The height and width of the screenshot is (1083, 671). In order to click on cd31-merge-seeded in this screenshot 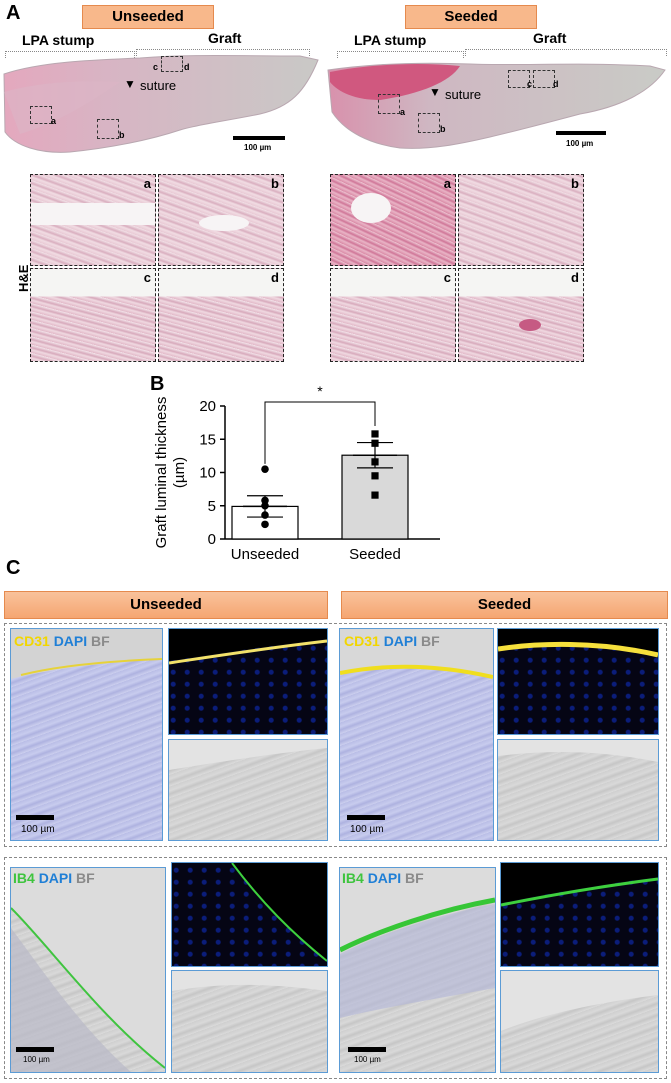, I will do `click(416, 734)`.